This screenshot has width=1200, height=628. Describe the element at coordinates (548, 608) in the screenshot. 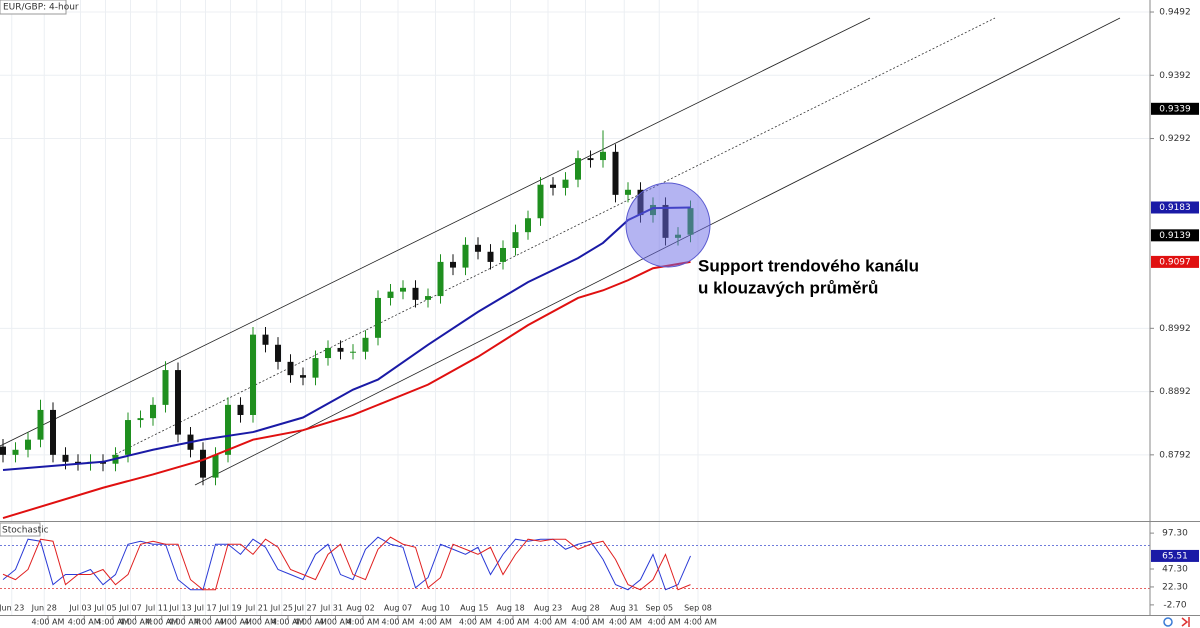

I see `x-tick-label: Aug 23` at that location.